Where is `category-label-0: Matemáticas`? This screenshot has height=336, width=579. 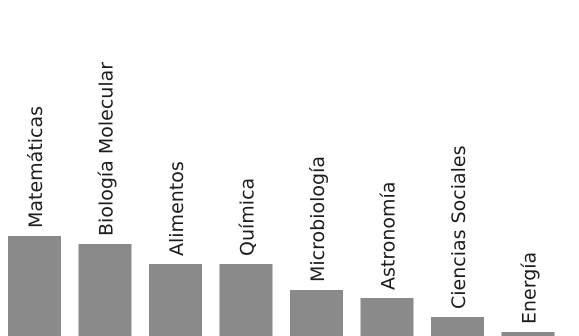
category-label-0: Matemáticas is located at coordinates (36, 167).